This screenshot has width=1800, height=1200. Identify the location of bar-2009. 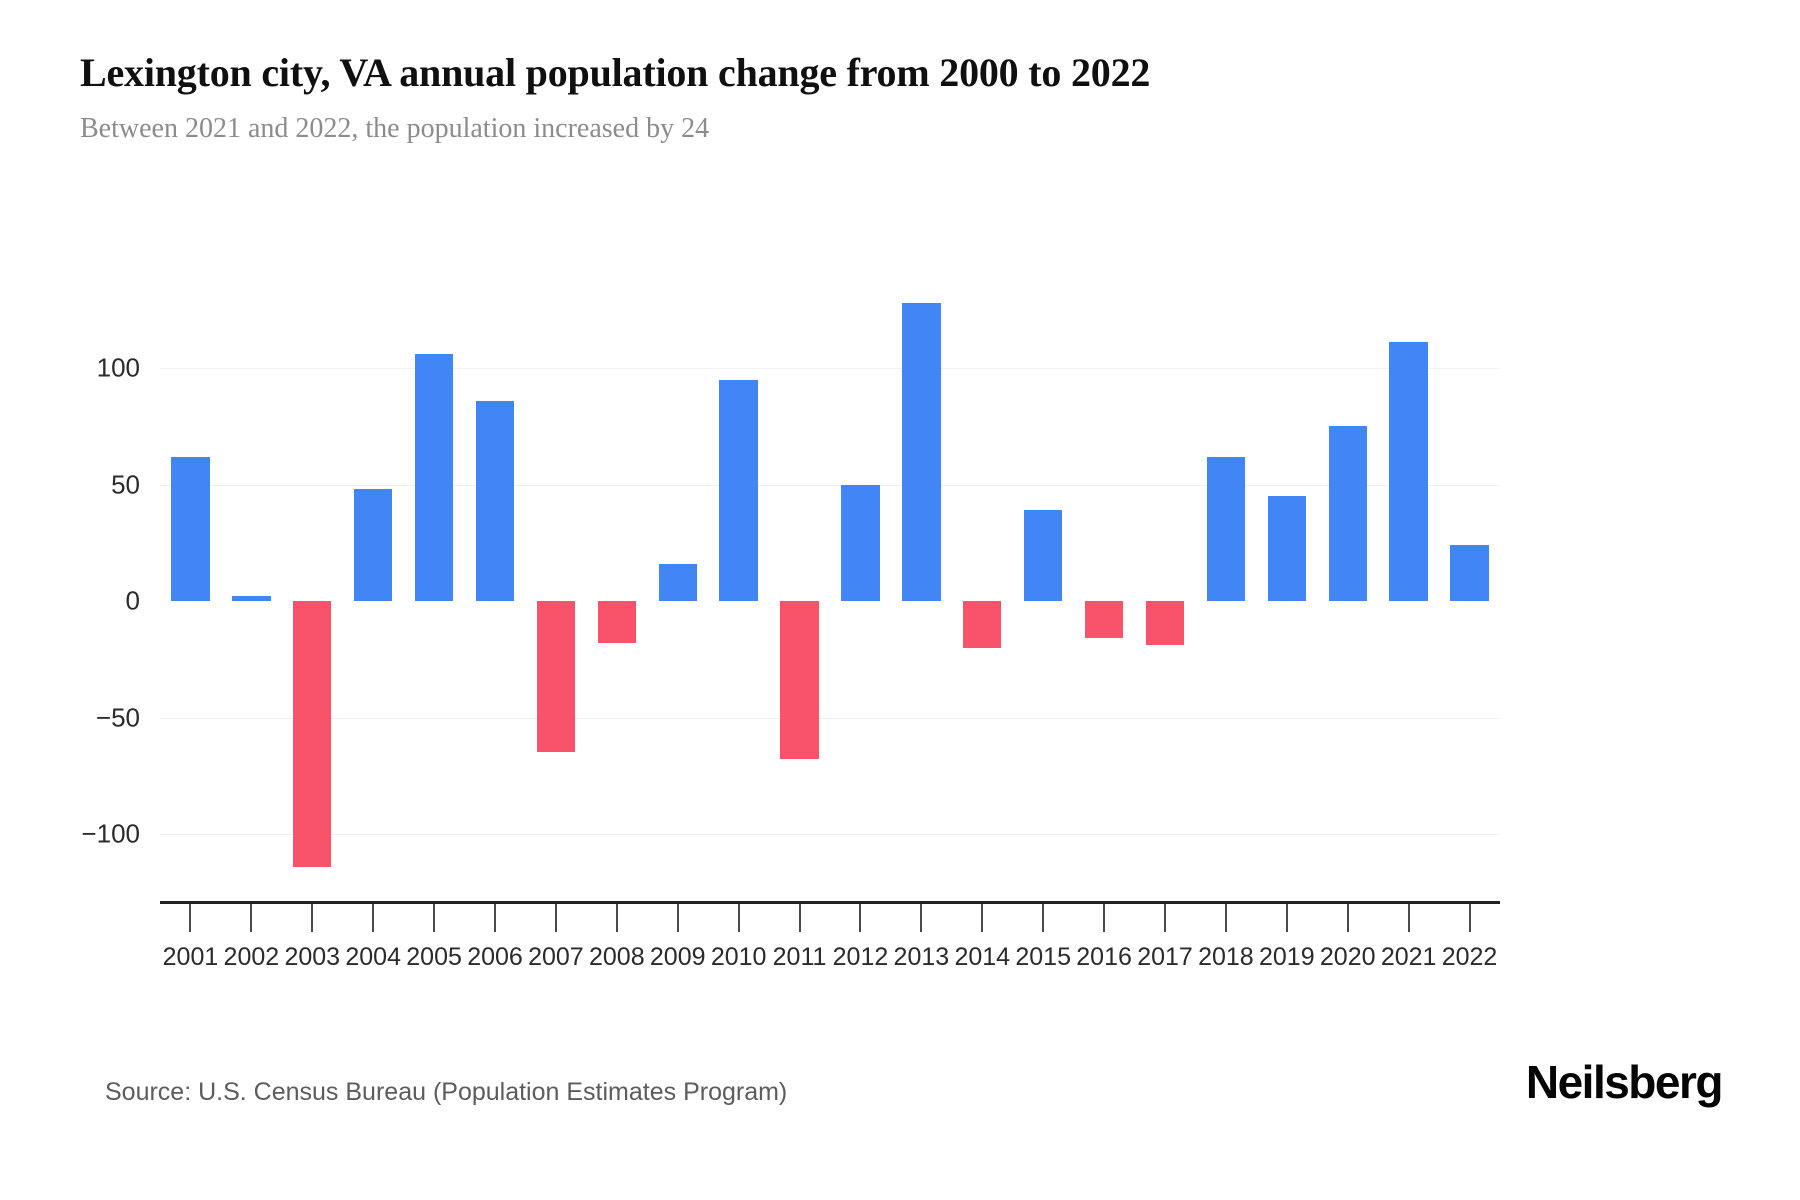
(677, 582).